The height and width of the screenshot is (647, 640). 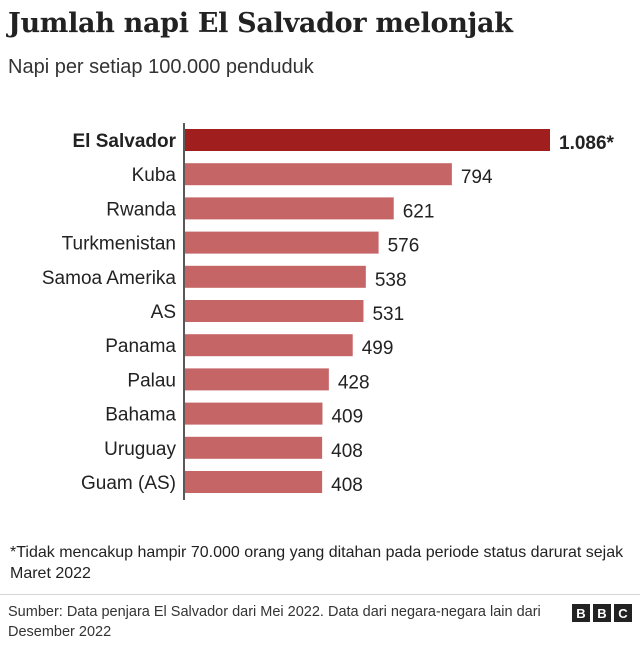 What do you see at coordinates (140, 415) in the screenshot?
I see `category-label: Bahama` at bounding box center [140, 415].